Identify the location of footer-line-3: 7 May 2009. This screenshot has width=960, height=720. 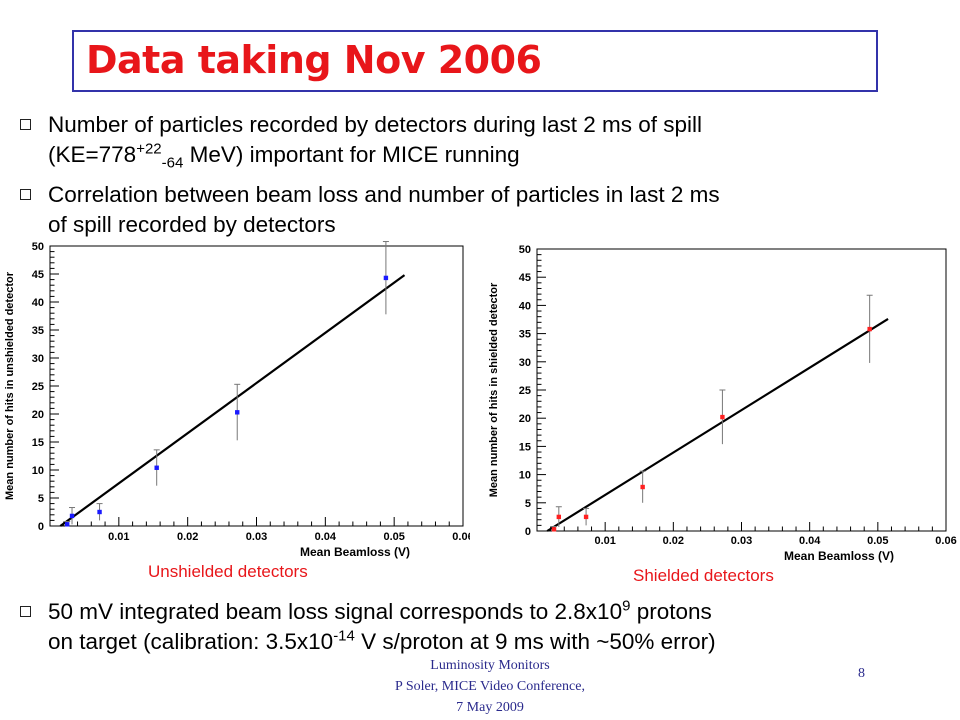
(490, 707).